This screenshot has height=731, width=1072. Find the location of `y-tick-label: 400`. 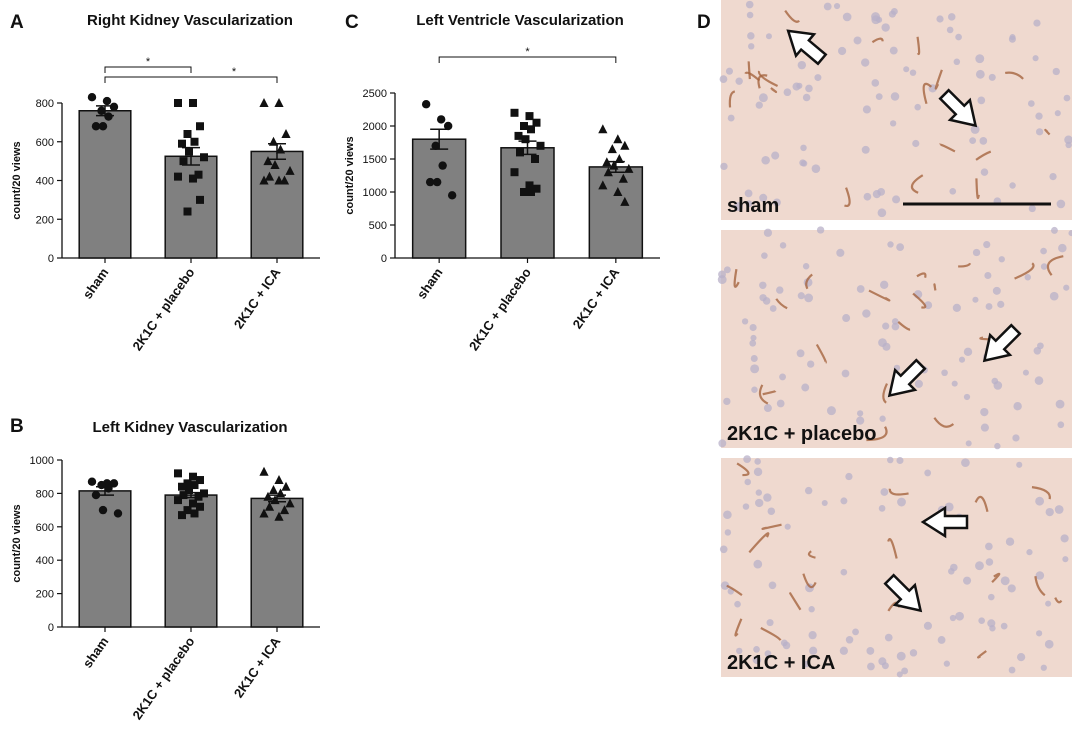

y-tick-label: 400 is located at coordinates (45, 182).